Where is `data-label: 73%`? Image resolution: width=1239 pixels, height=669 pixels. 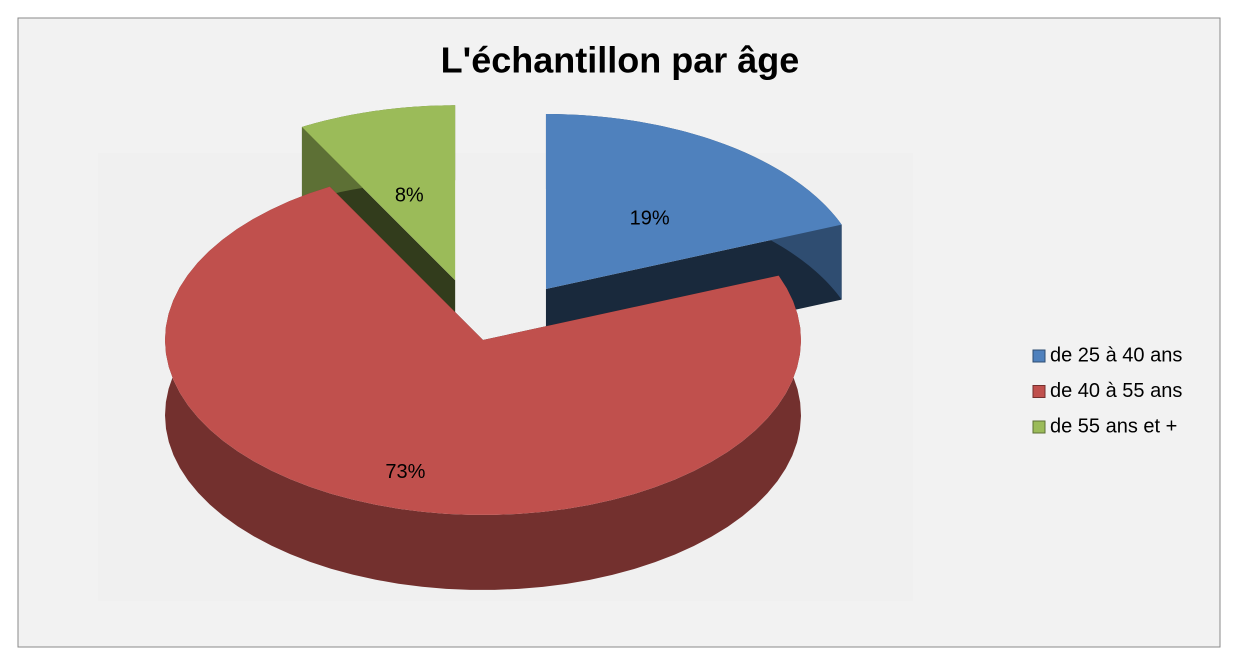
data-label: 73% is located at coordinates (405, 472).